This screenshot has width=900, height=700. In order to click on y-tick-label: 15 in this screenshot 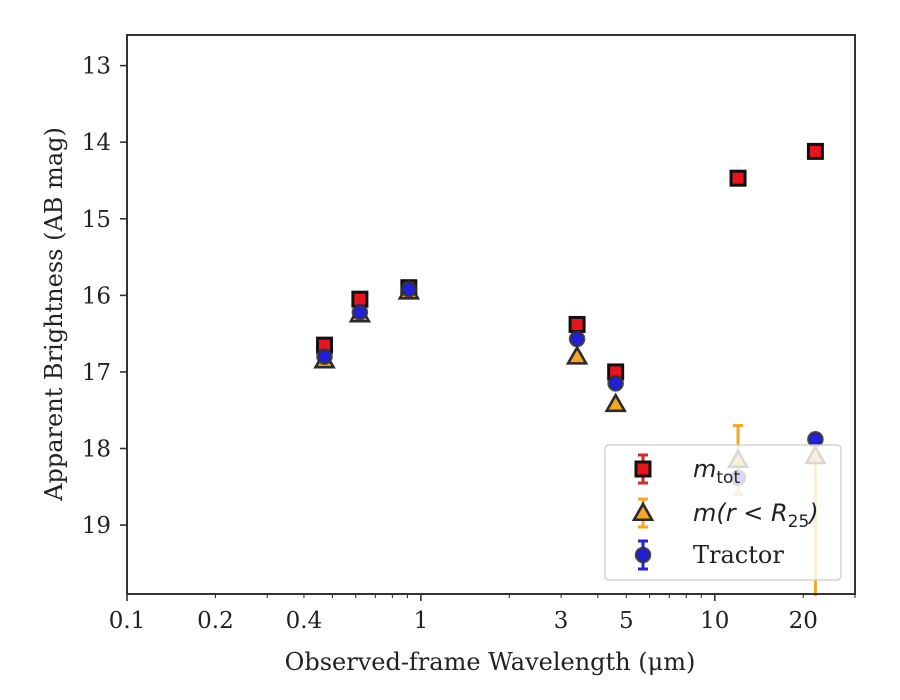, I will do `click(96, 220)`.